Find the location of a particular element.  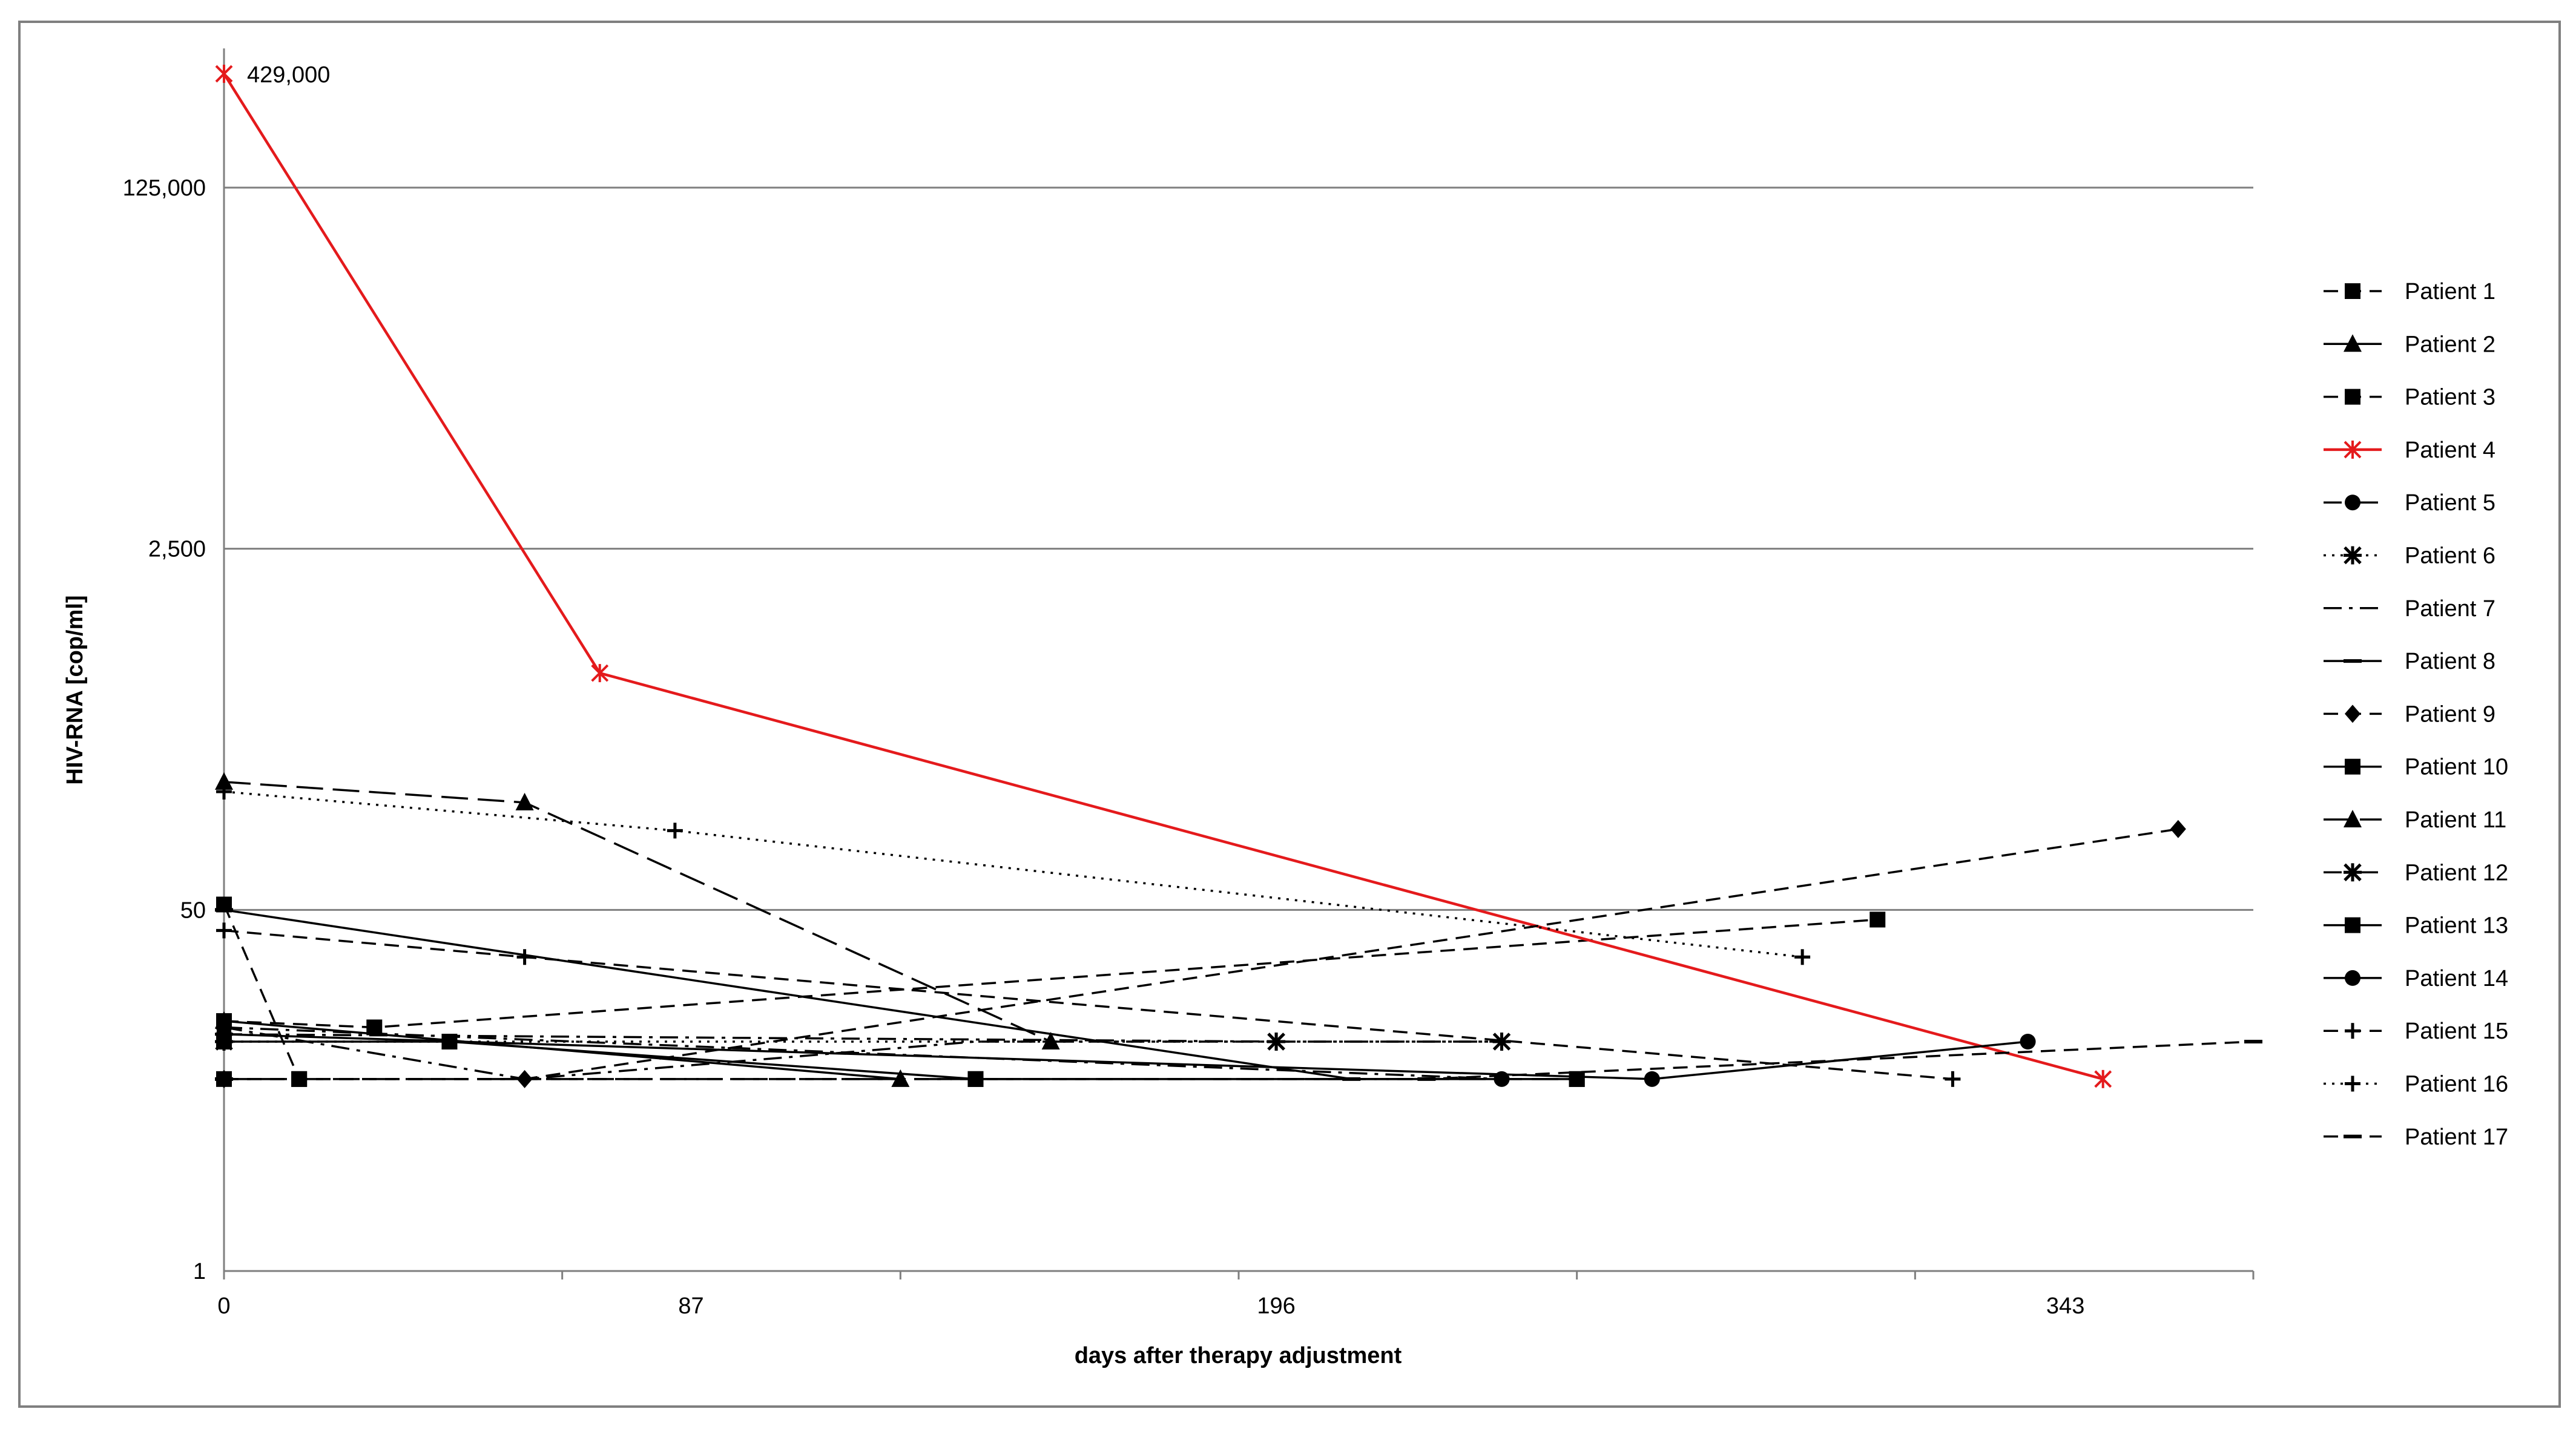

data-point-s15-p1 is located at coordinates (224, 930).